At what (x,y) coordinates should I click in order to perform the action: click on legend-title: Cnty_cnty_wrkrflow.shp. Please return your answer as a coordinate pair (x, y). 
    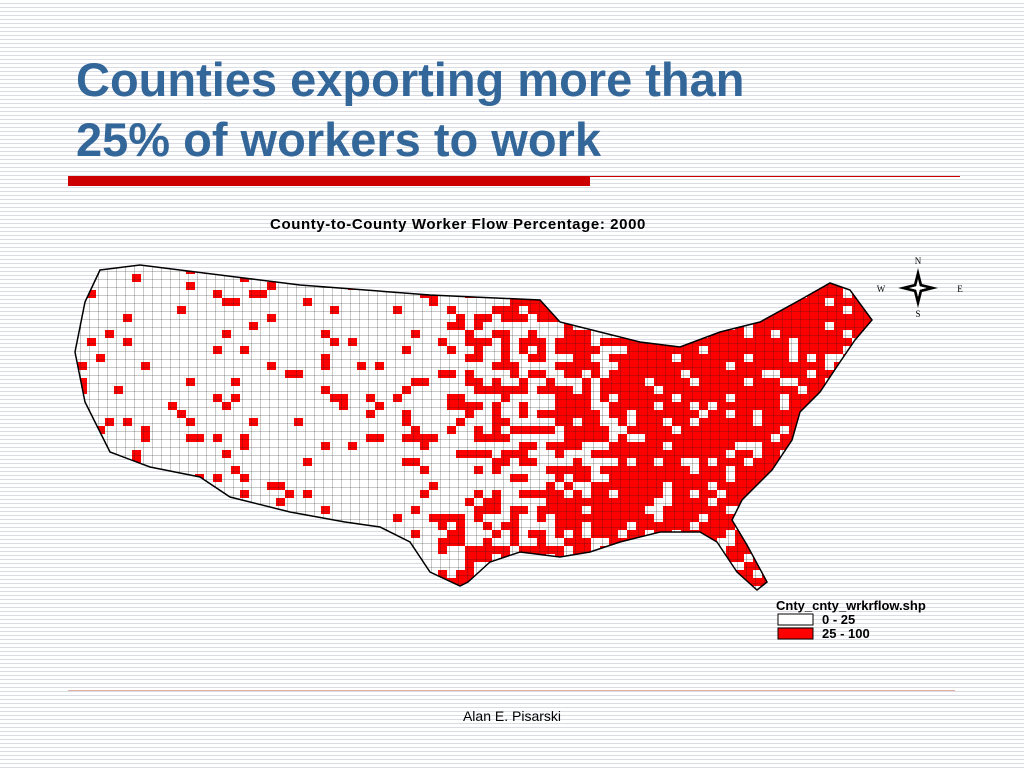
    Looking at the image, I should click on (851, 605).